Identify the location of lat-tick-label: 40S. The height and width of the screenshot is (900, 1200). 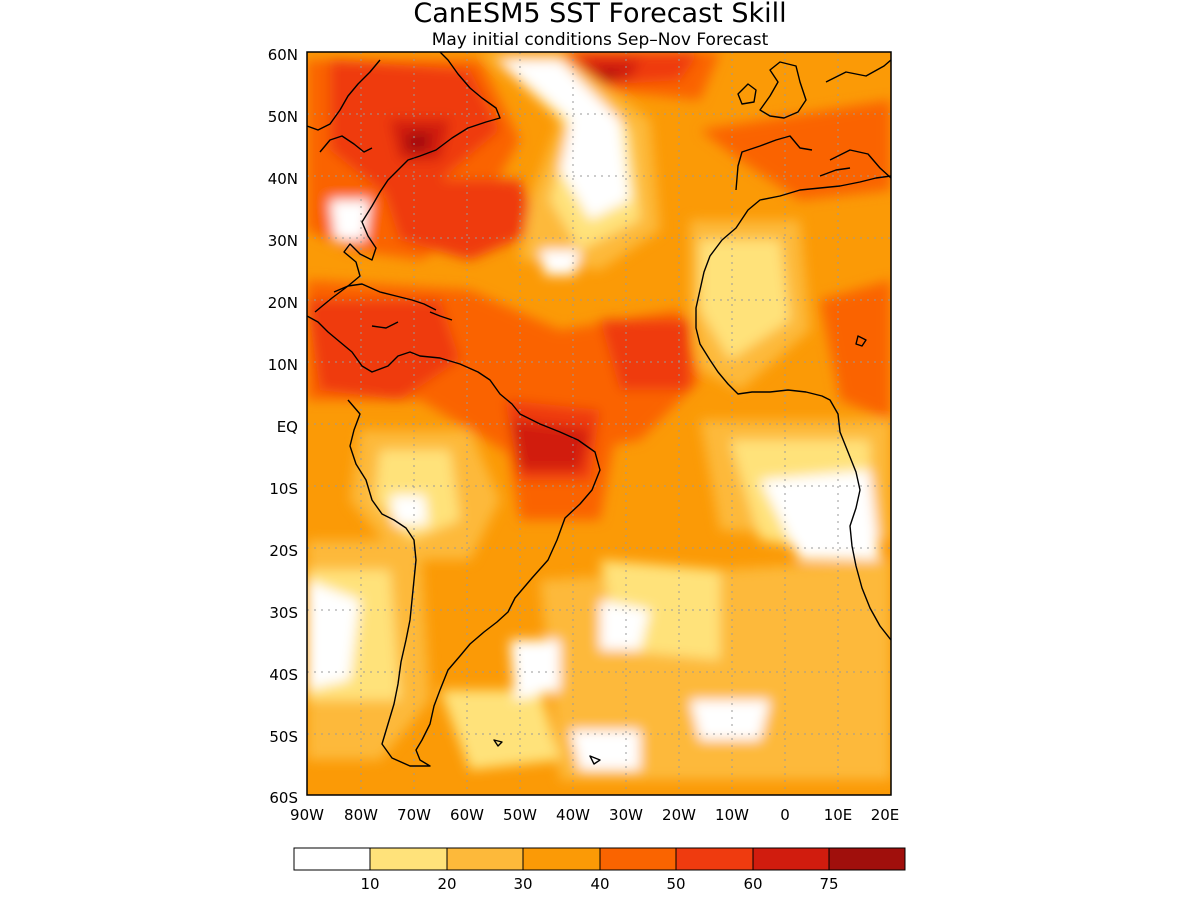
(283, 675).